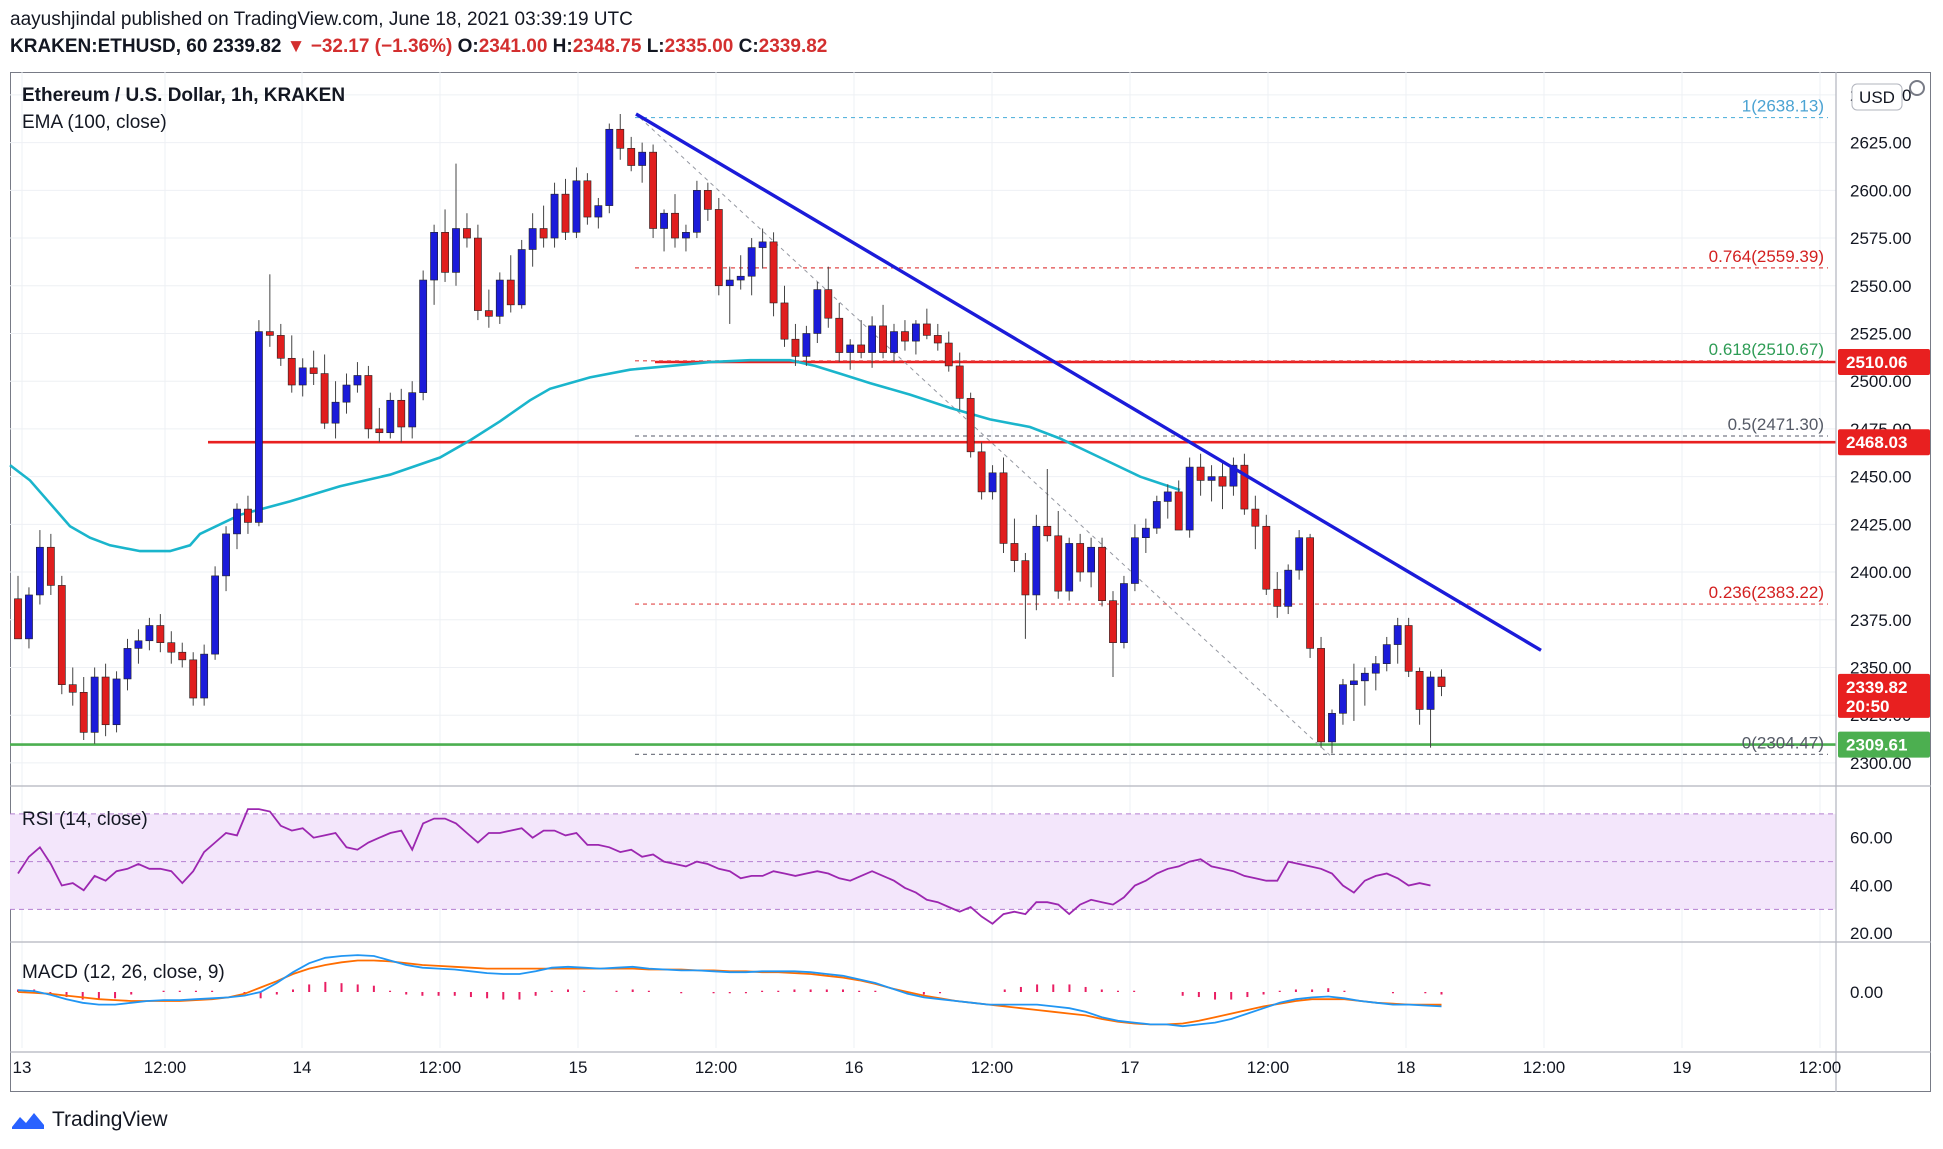 Image resolution: width=1943 pixels, height=1149 pixels. What do you see at coordinates (1876, 442) in the screenshot?
I see `price-badge-label: 2468.03` at bounding box center [1876, 442].